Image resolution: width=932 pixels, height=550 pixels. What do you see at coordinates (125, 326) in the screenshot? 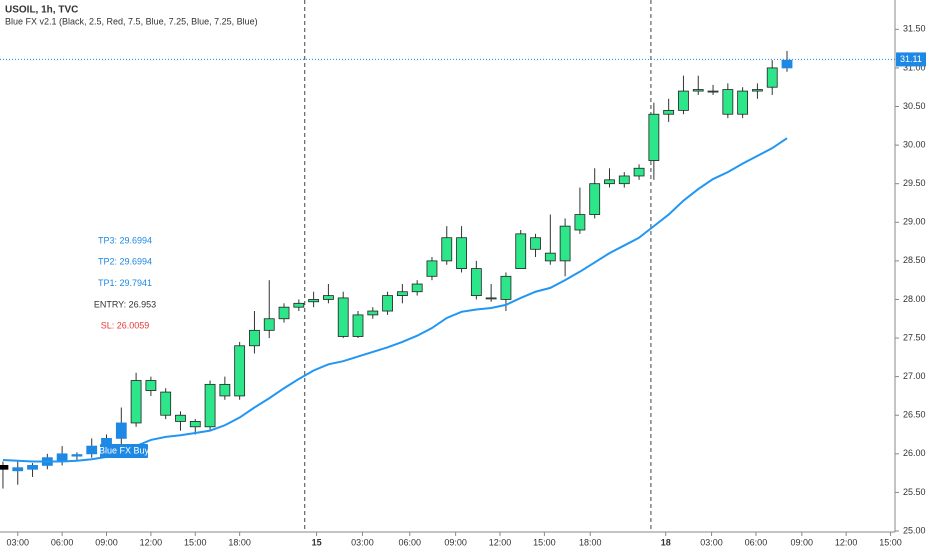
I see `annotation: SL: 26.0059` at bounding box center [125, 326].